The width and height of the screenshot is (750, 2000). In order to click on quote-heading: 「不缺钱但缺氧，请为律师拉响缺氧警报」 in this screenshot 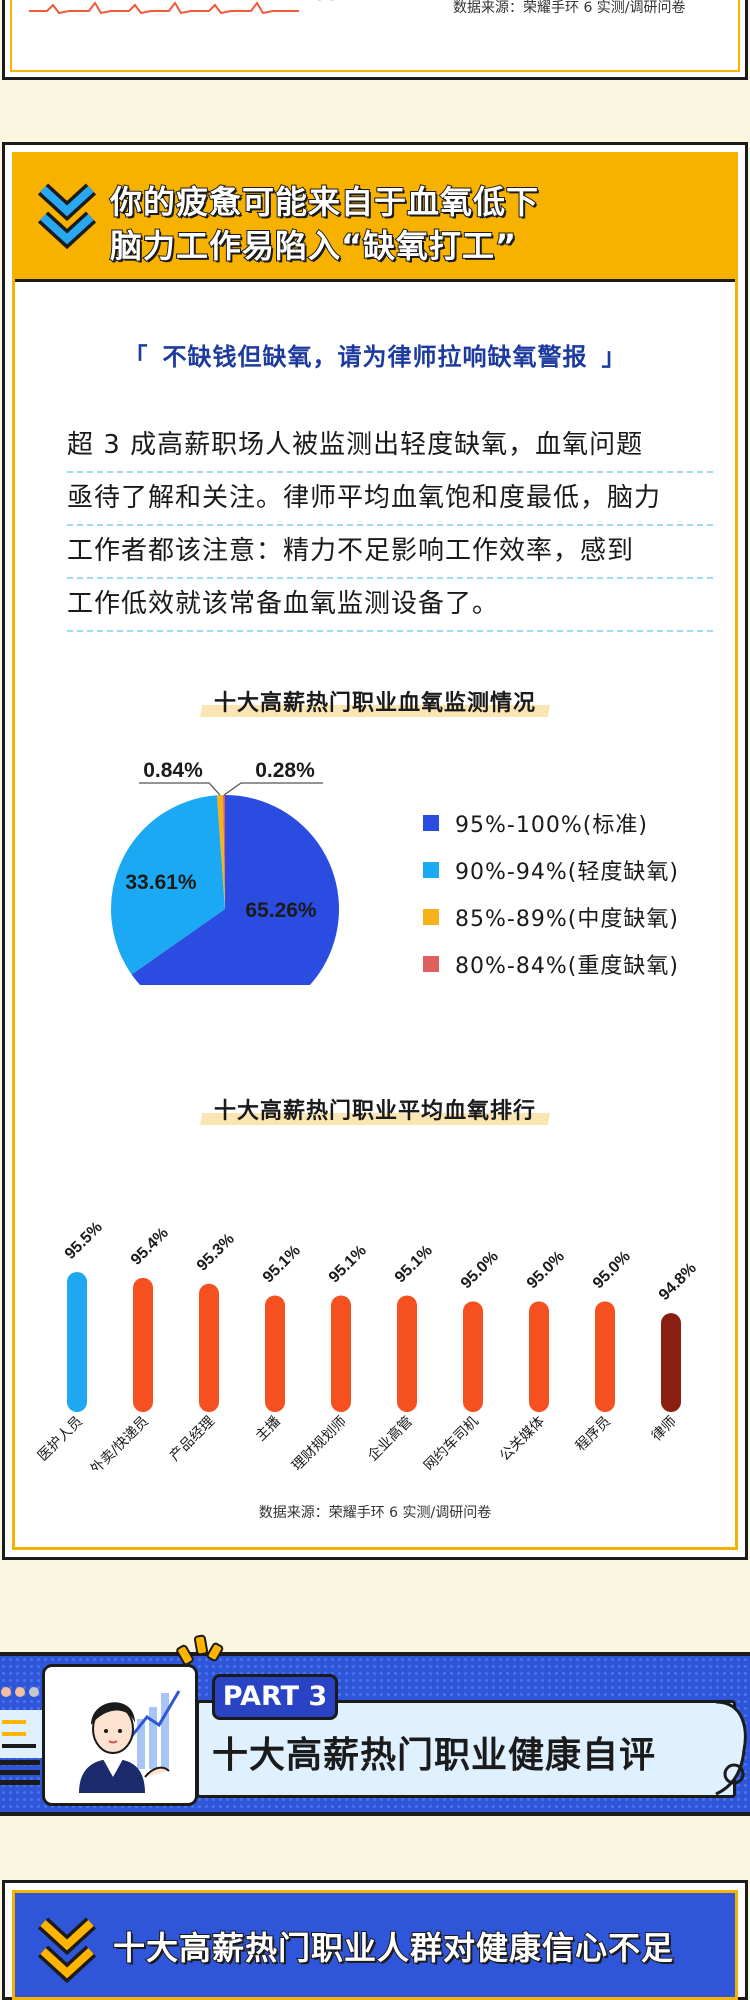, I will do `click(375, 354)`.